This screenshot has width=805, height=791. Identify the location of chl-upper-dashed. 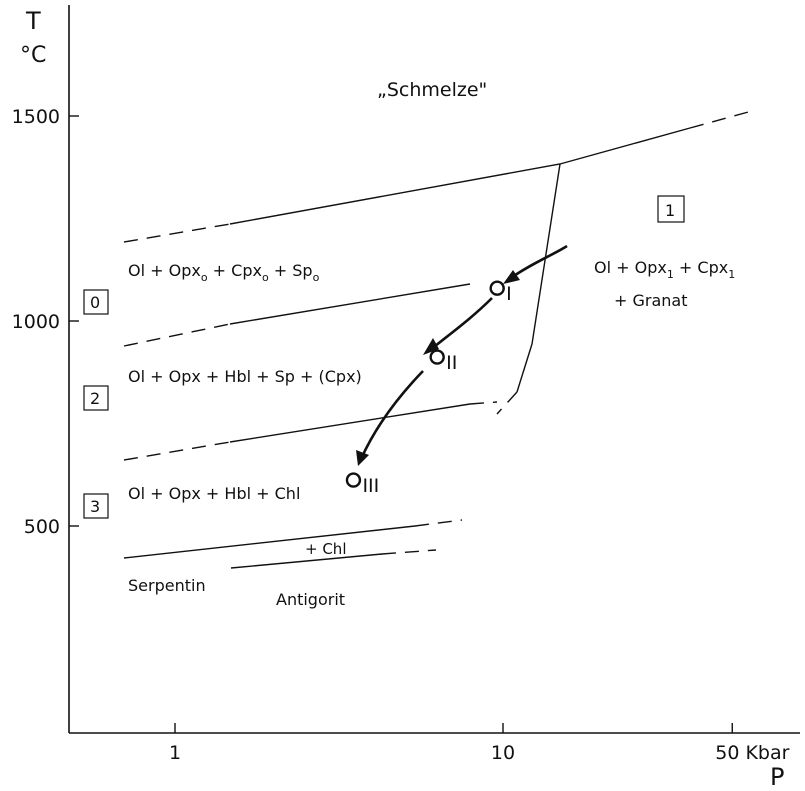
(438, 523).